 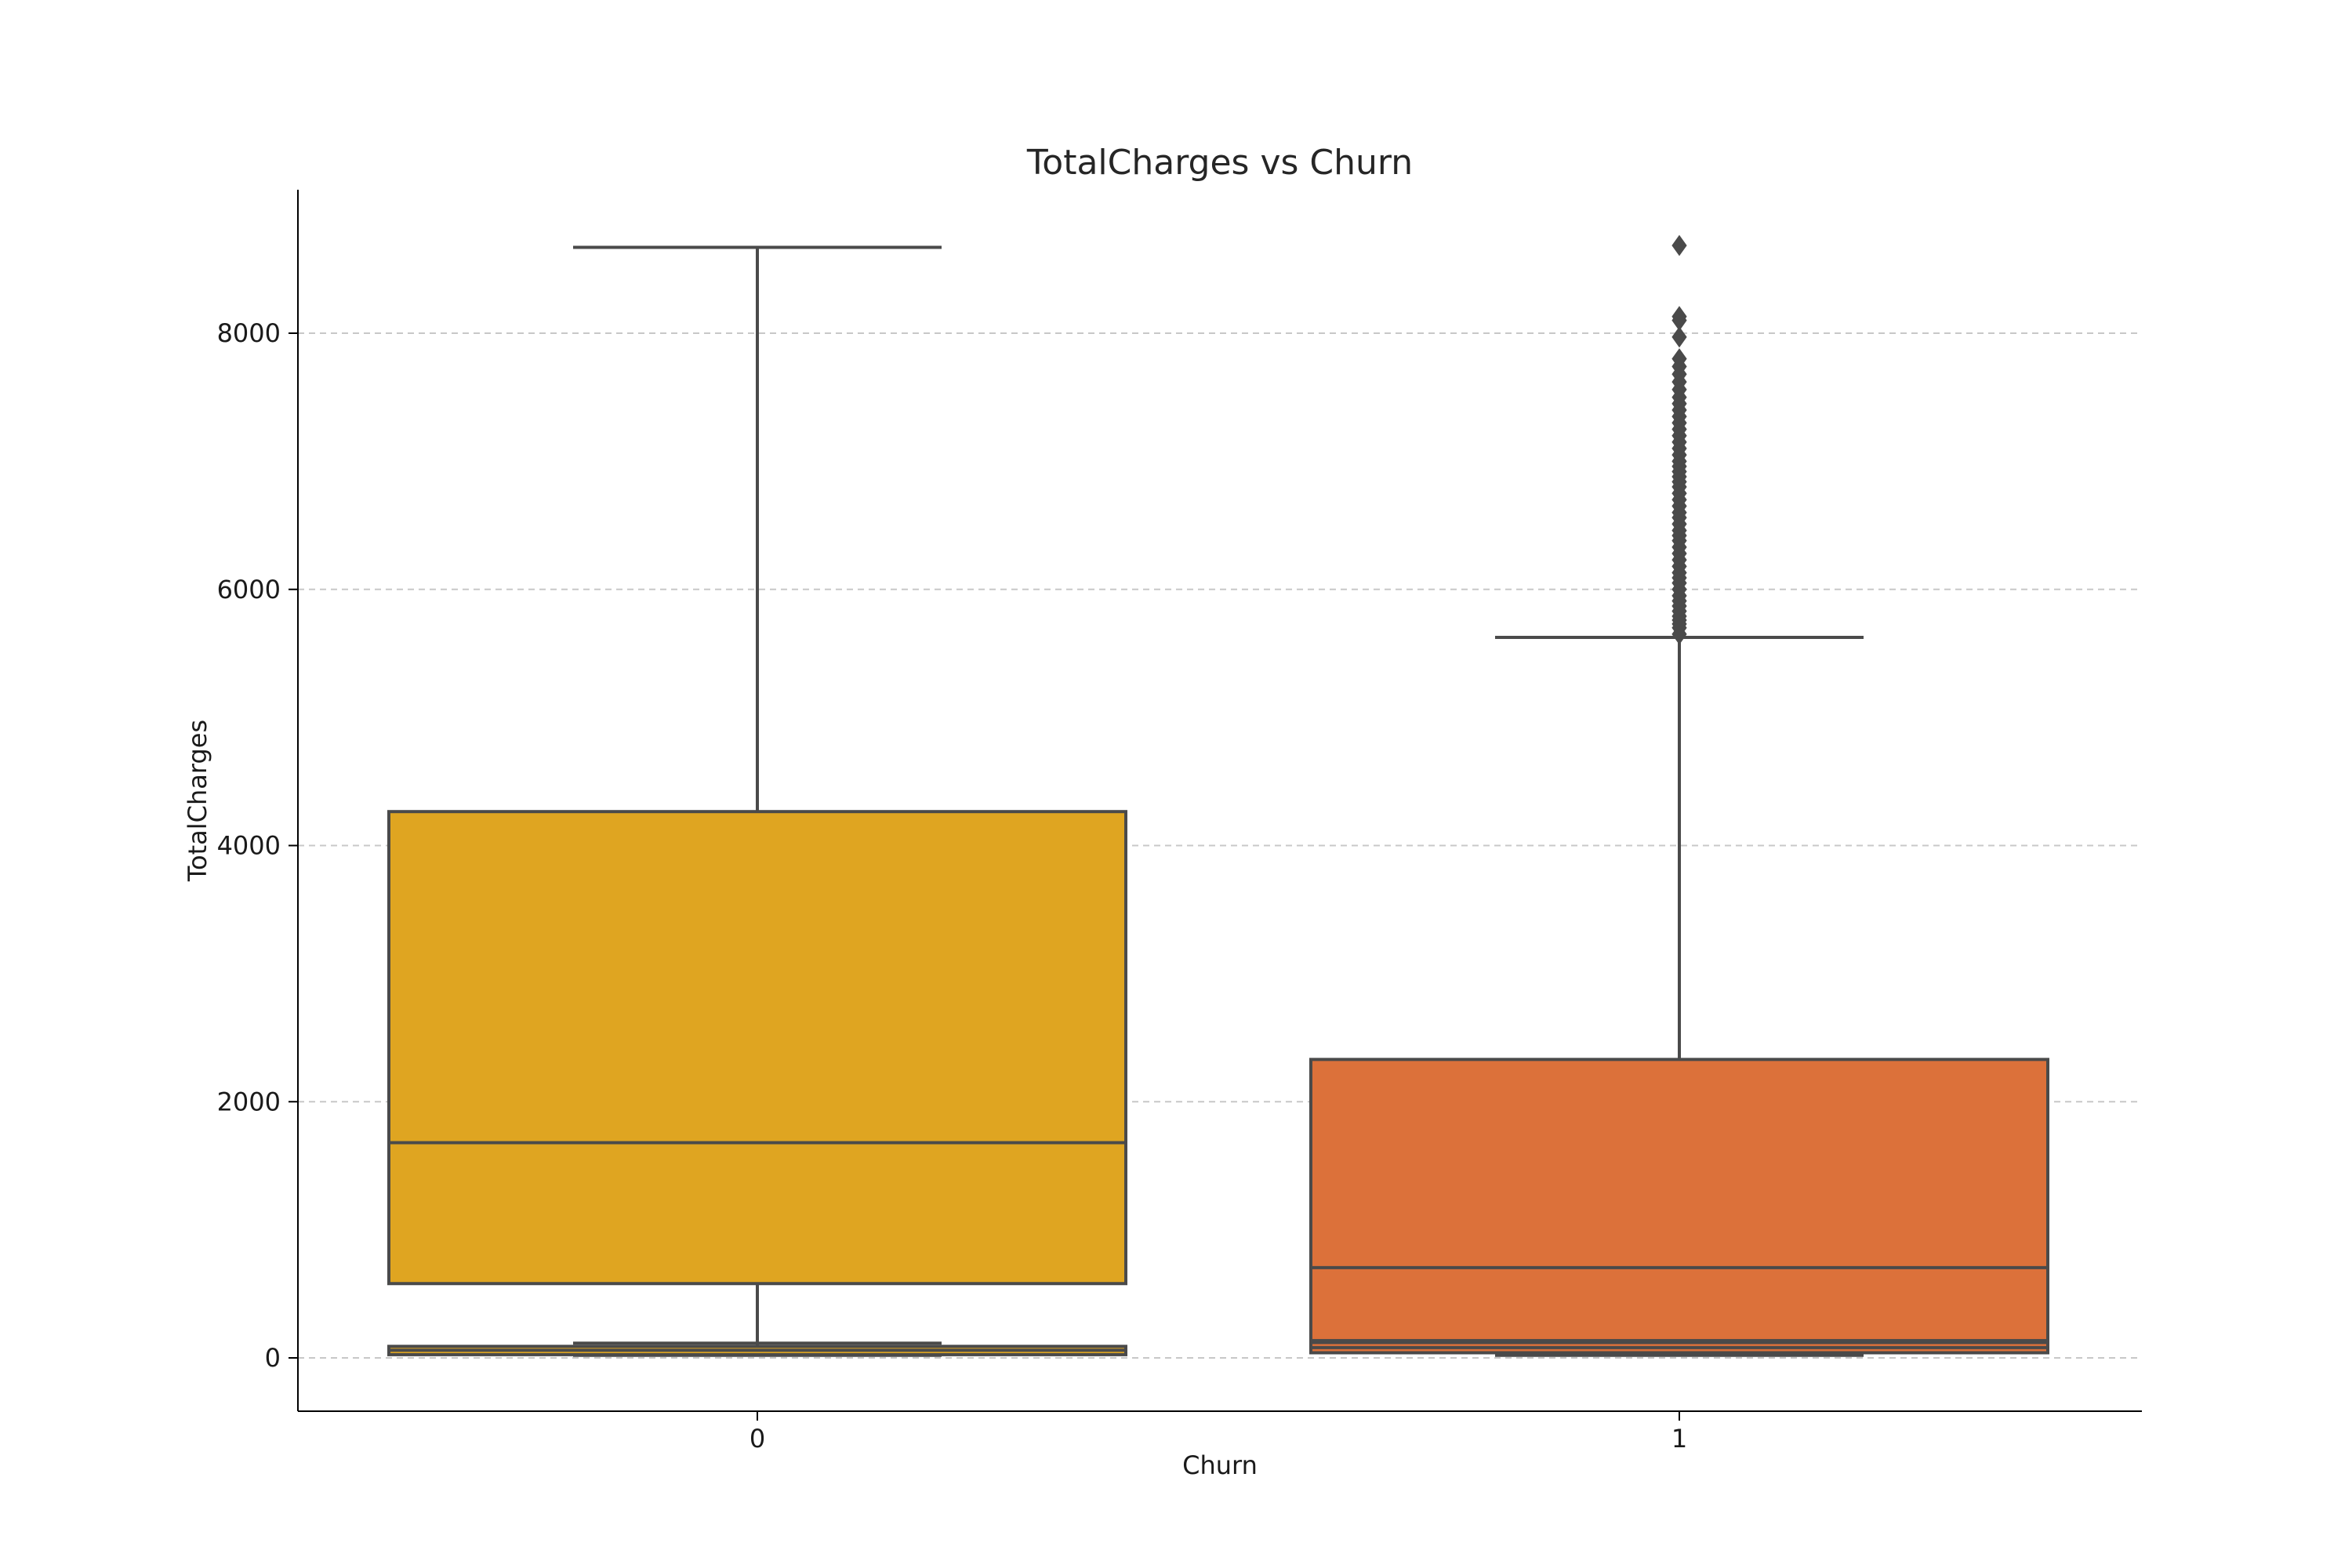 I want to click on chart-title: TotalCharges vs Churn, so click(x=1219, y=163).